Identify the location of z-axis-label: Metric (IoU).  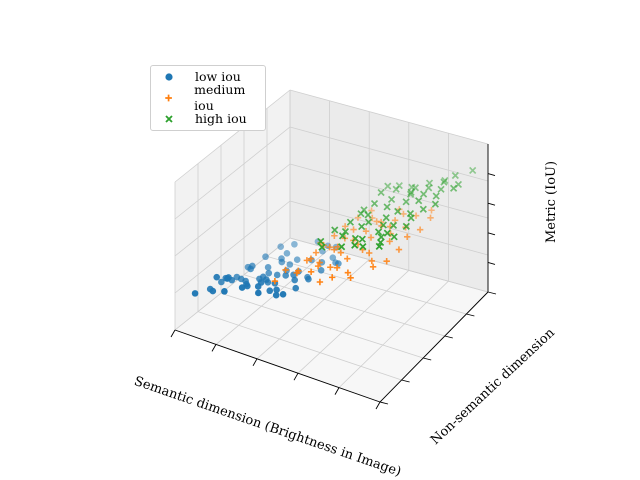
(551, 201).